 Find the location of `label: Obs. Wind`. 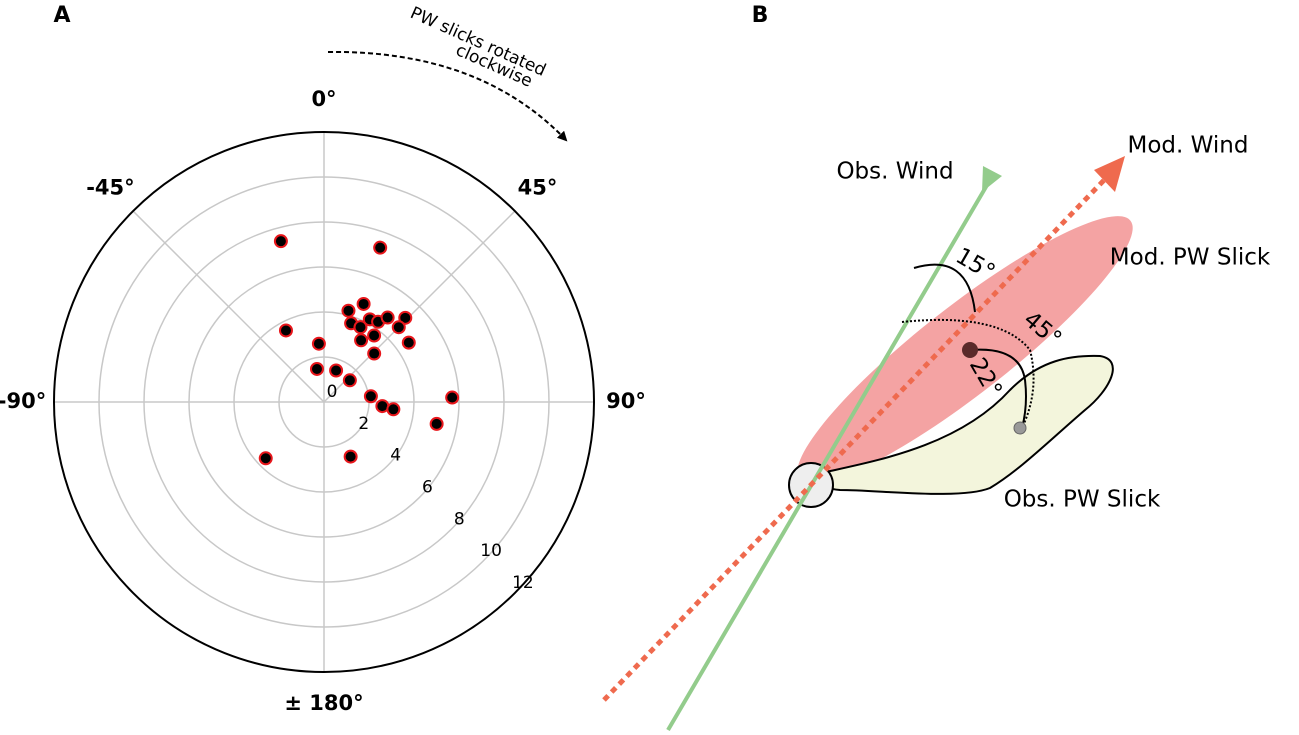

label: Obs. Wind is located at coordinates (894, 172).